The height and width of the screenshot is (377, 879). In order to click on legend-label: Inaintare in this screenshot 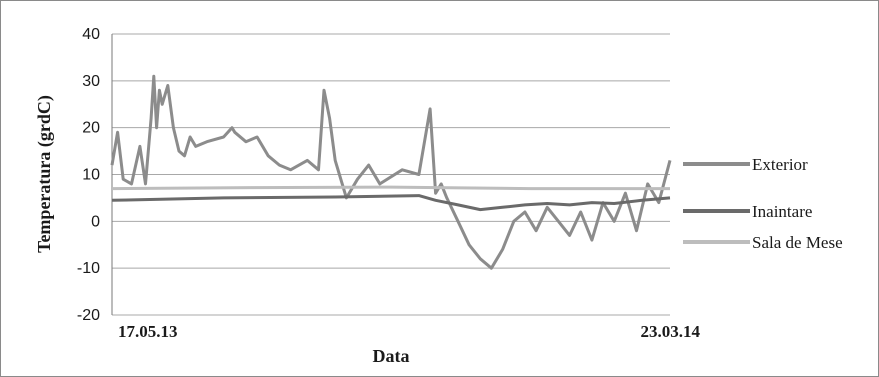, I will do `click(782, 211)`.